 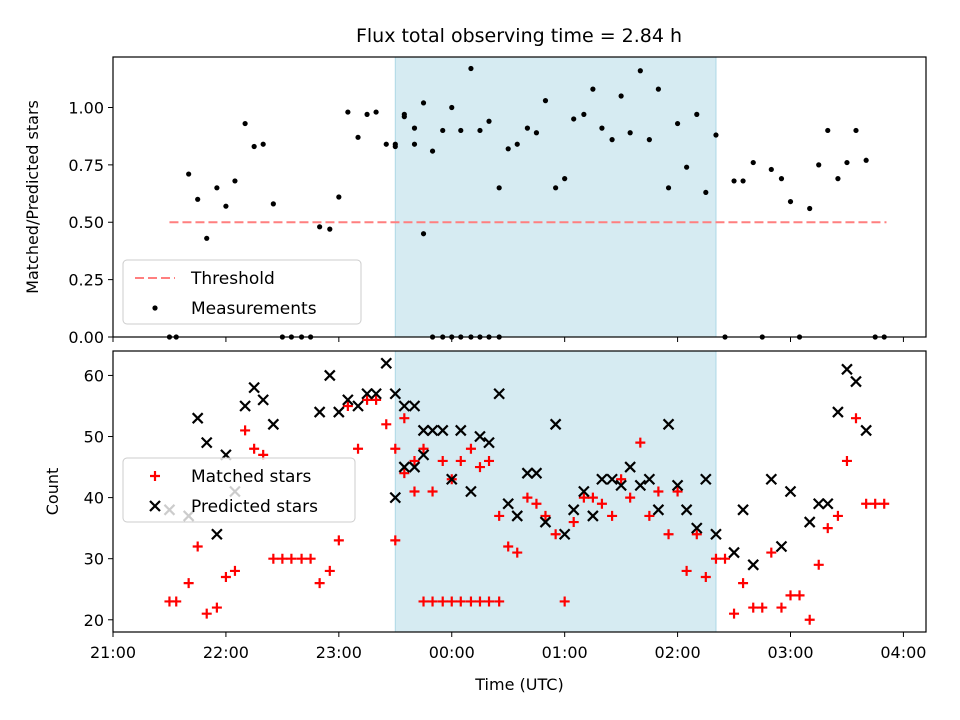 I want to click on shaded-interval, so click(x=555, y=197).